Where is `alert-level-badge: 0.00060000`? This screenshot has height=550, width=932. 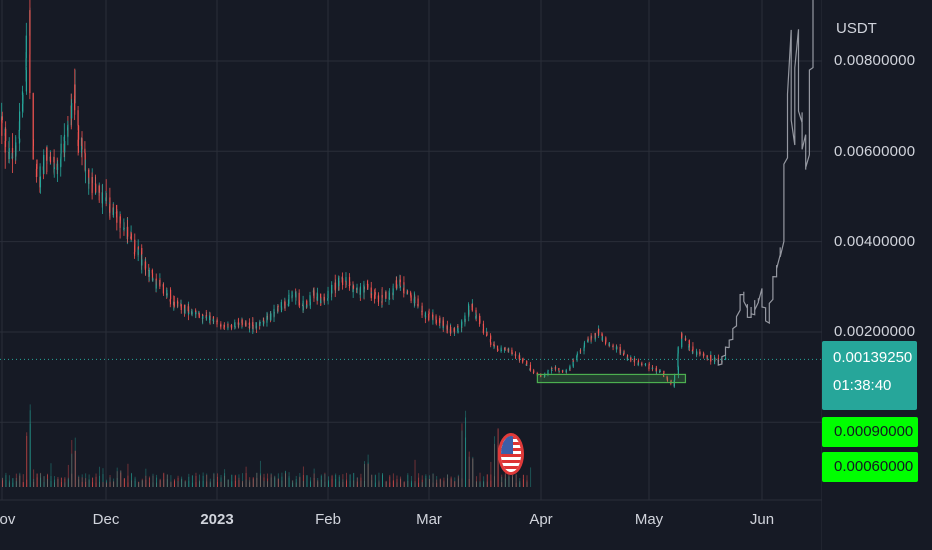
alert-level-badge: 0.00060000 is located at coordinates (870, 467).